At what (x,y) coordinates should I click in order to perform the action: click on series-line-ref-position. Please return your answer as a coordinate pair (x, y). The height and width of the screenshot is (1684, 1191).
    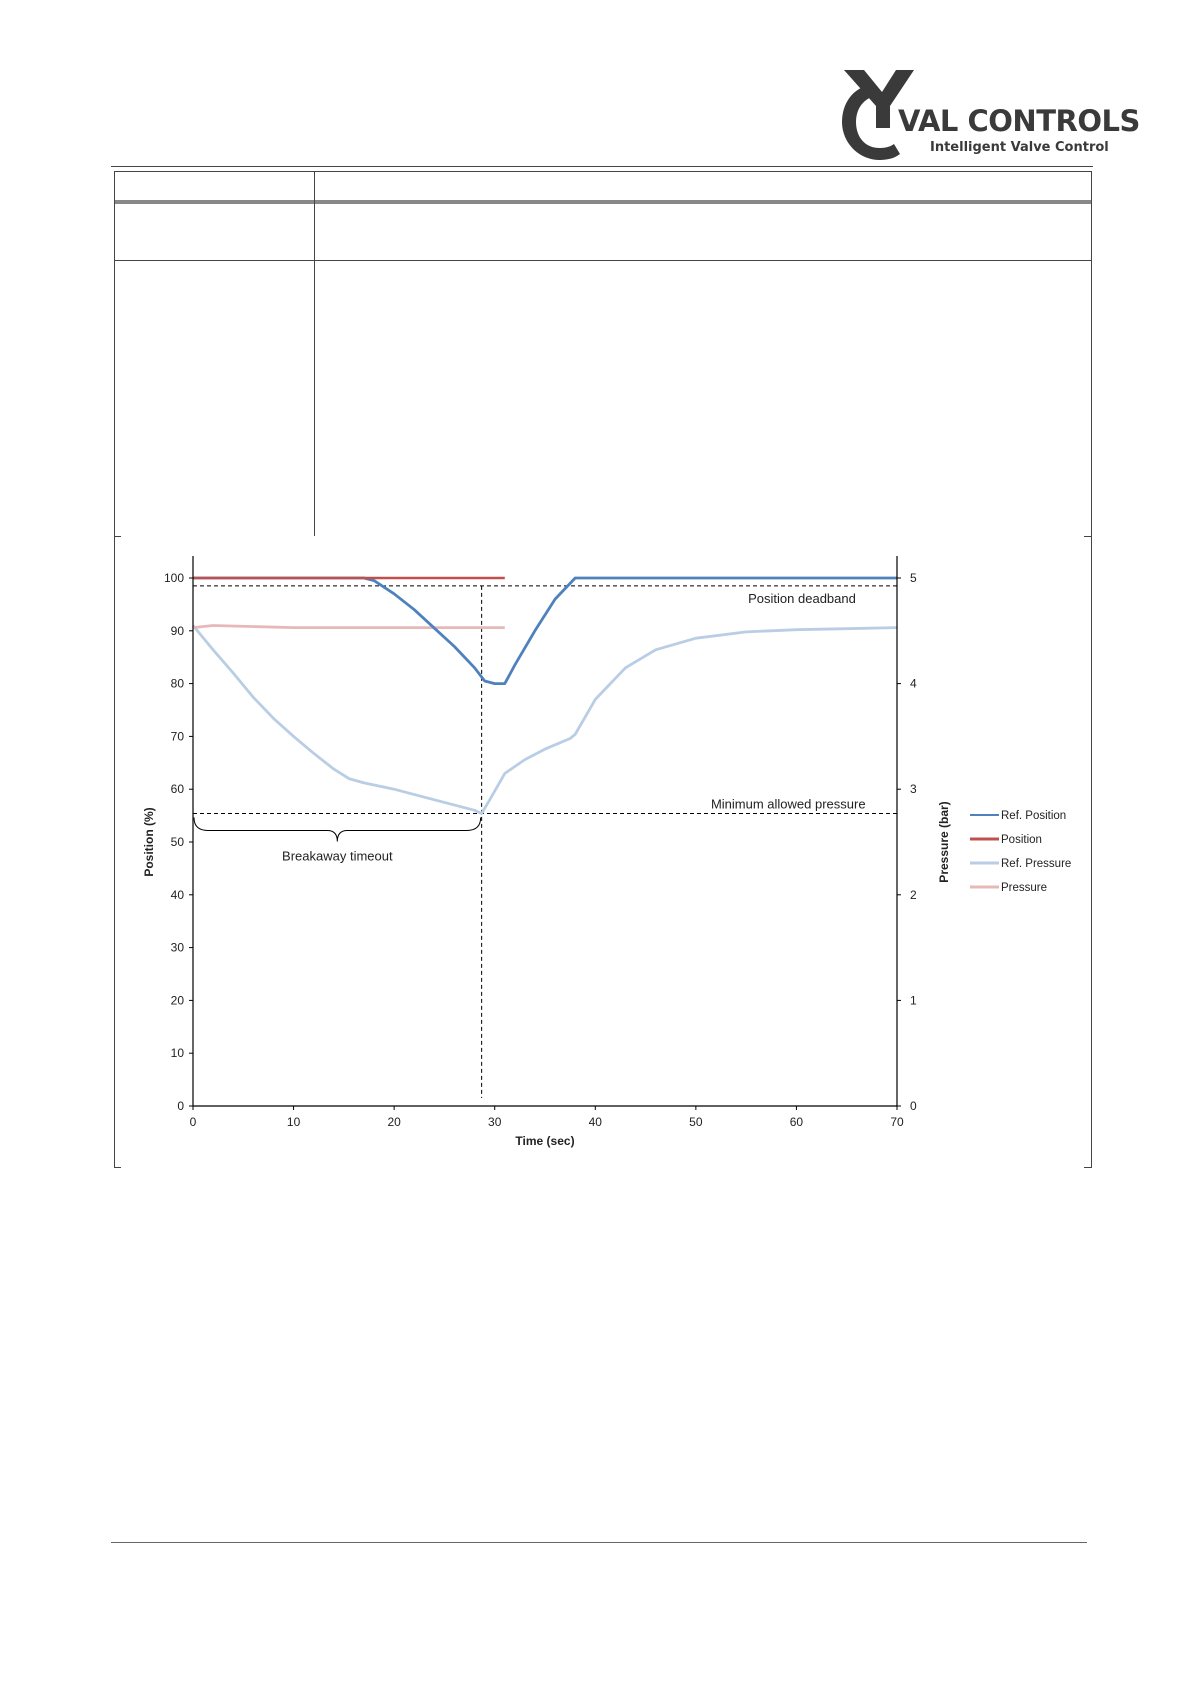
    Looking at the image, I should click on (545, 630).